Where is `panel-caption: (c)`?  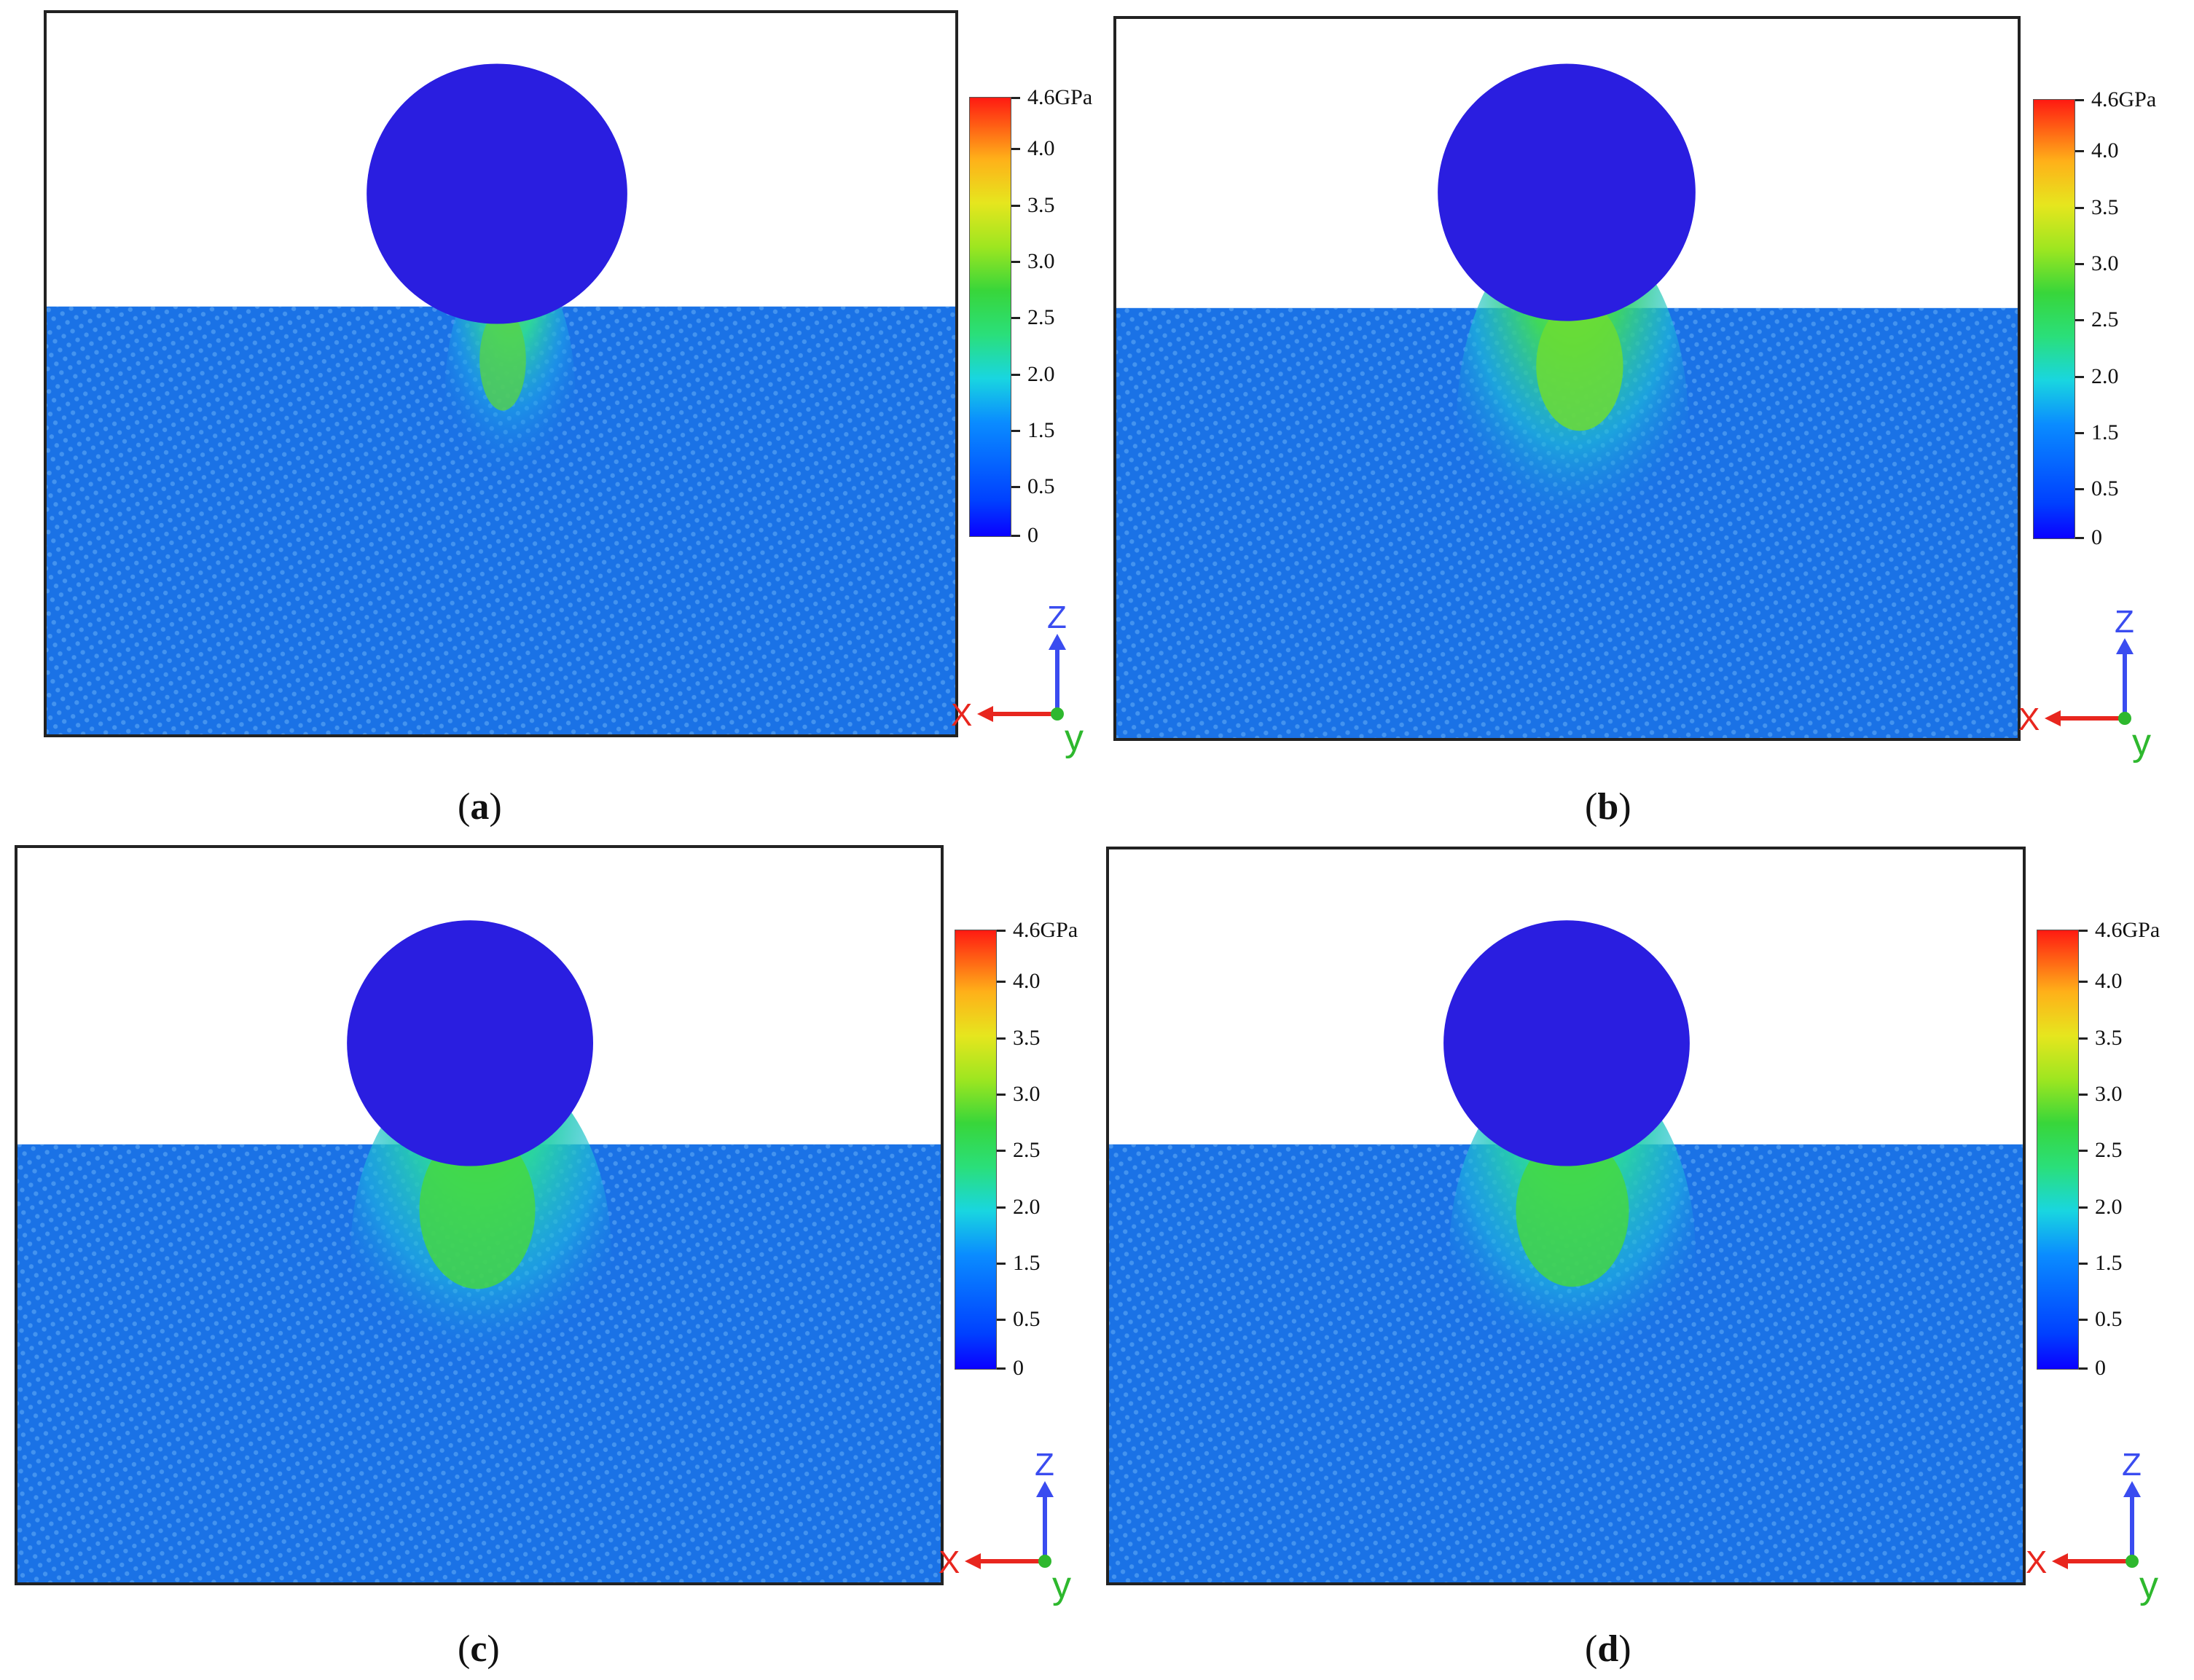
panel-caption: (c) is located at coordinates (479, 1649).